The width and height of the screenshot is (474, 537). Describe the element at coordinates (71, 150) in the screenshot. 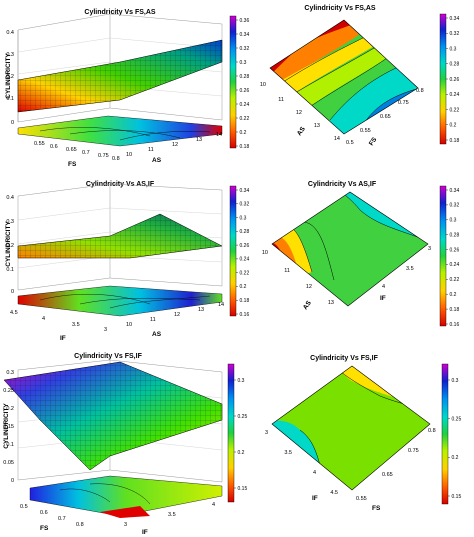

I see `x-tick: 0.65` at that location.